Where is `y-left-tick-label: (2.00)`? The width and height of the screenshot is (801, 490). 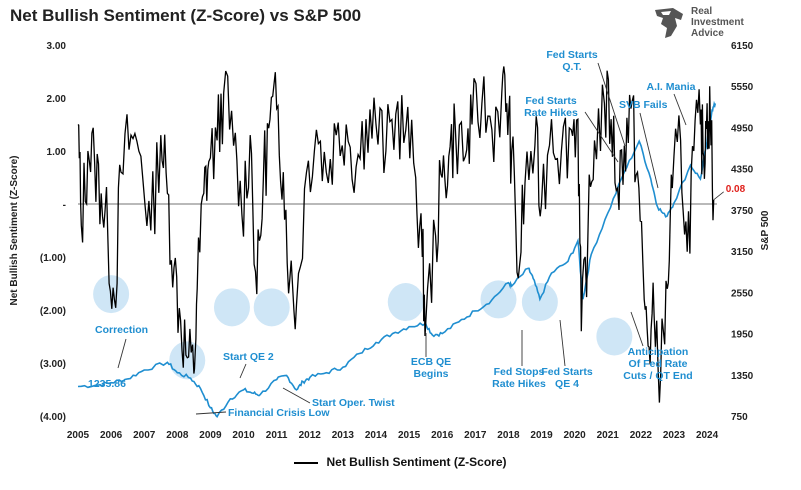
y-left-tick-label: (2.00) is located at coordinates (53, 311).